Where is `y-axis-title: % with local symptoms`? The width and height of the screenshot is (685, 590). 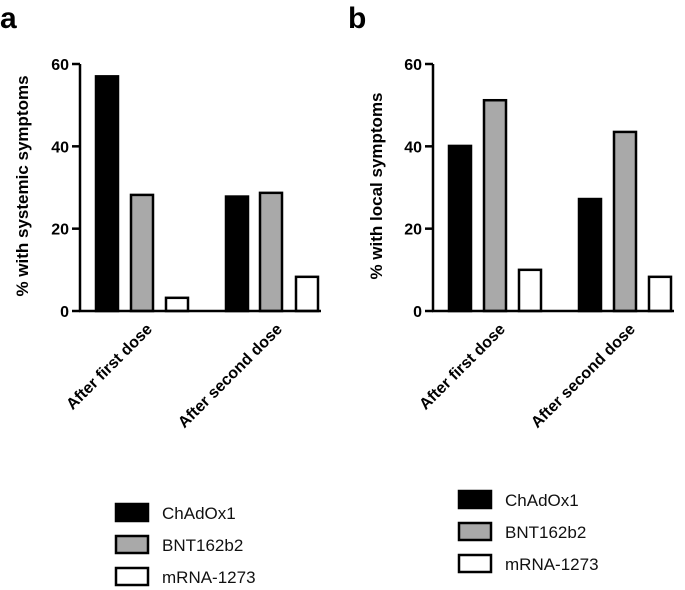
y-axis-title: % with local symptoms is located at coordinates (376, 185).